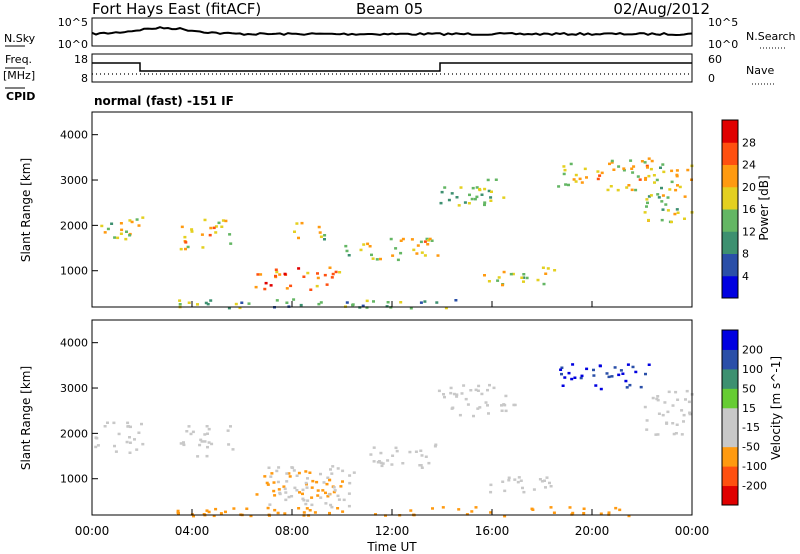  What do you see at coordinates (73, 44) in the screenshot?
I see `noise-left-tick-bottom: 10^0` at bounding box center [73, 44].